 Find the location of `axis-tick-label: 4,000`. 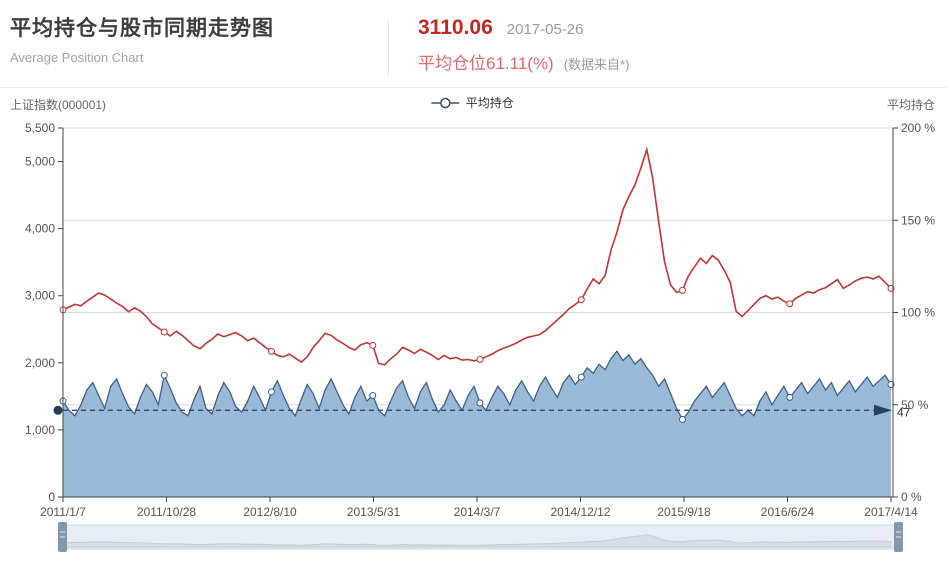

axis-tick-label: 4,000 is located at coordinates (40, 229).